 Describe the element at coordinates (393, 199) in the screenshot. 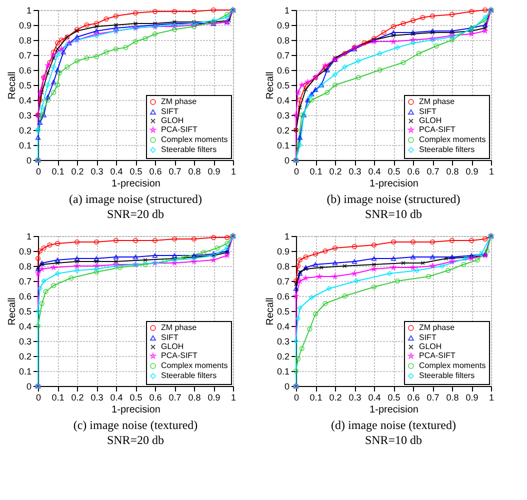

I see `text: (b) image noise (structured)` at that location.